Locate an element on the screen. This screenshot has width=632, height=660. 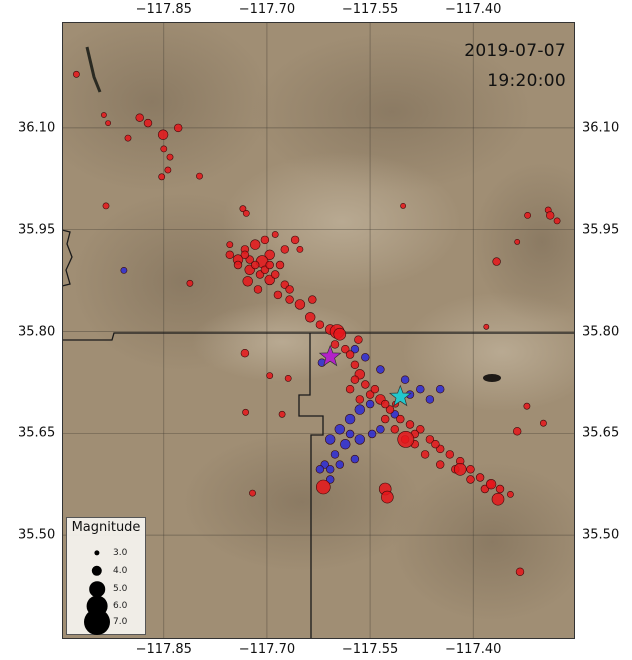
lat-tick-right: 35.95 is located at coordinates (601, 230).